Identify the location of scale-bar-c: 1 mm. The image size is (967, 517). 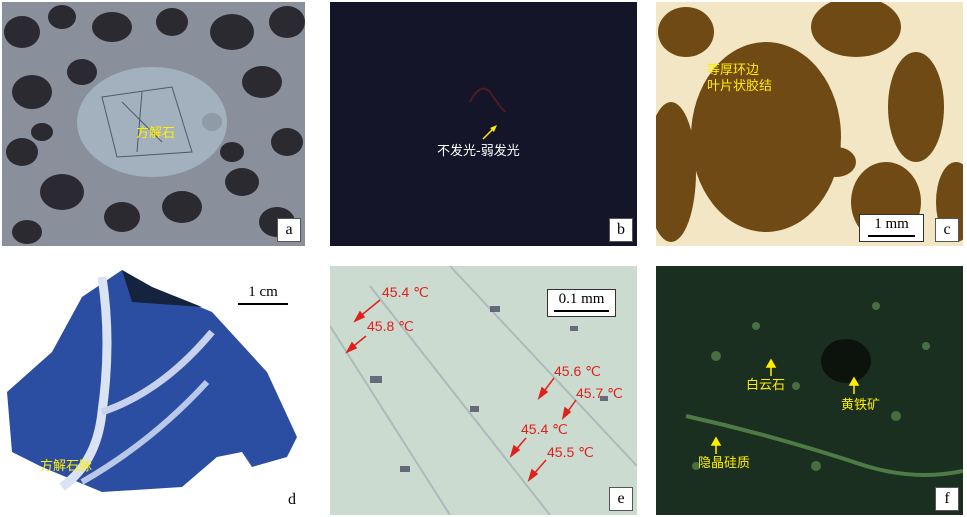
(891, 228).